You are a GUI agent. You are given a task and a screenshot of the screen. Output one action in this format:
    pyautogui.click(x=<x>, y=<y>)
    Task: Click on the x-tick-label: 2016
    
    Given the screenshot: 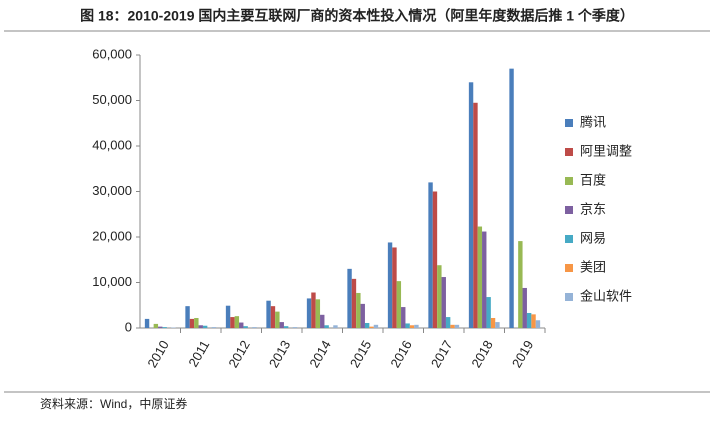 What is the action you would take?
    pyautogui.click(x=400, y=354)
    